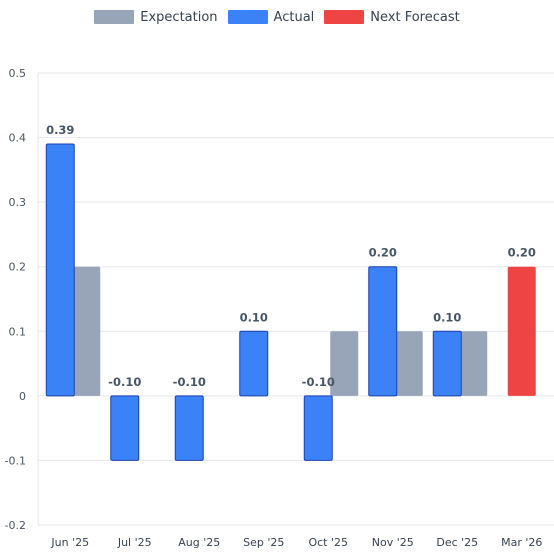  Describe the element at coordinates (263, 542) in the screenshot. I see `x-tick-label: Sep '25` at that location.